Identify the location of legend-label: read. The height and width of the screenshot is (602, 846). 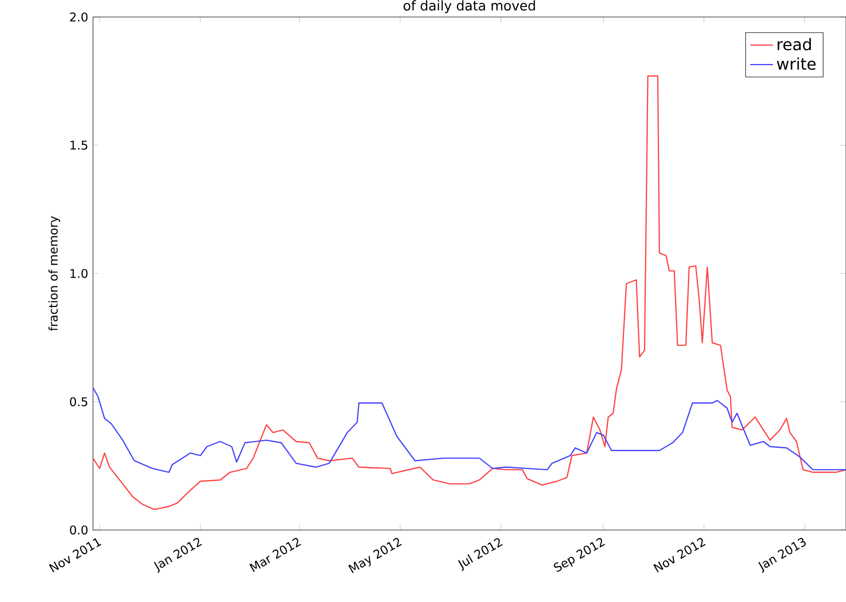
(794, 44).